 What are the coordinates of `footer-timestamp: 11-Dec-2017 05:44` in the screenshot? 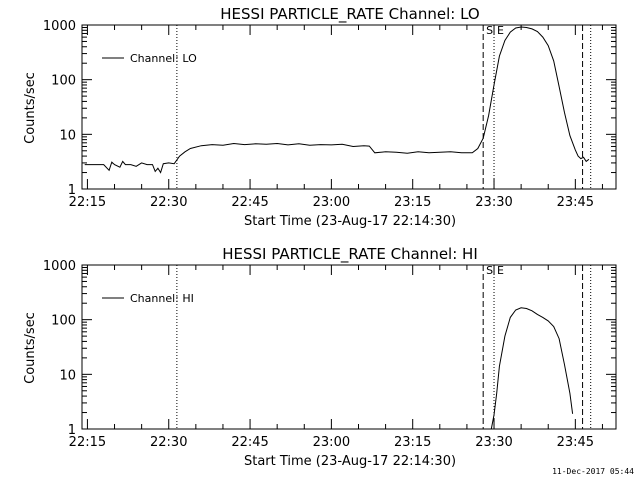 It's located at (593, 471).